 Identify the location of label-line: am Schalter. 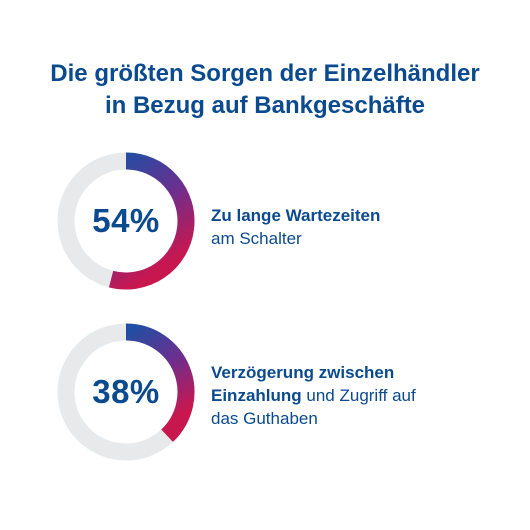
(295, 238).